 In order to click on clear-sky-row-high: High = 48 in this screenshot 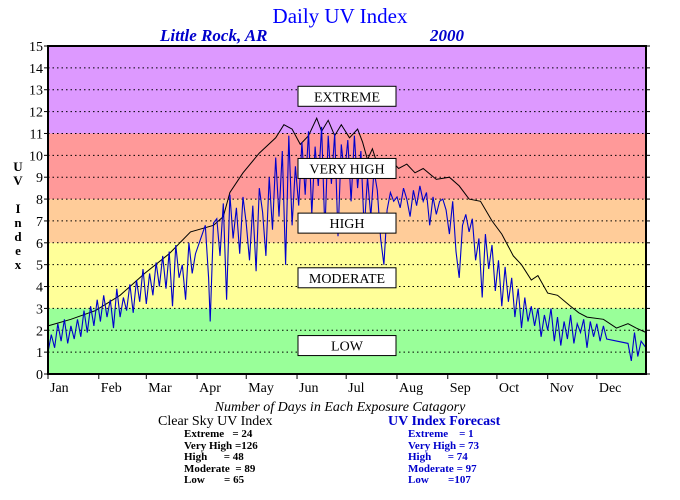, I will do `click(214, 457)`.